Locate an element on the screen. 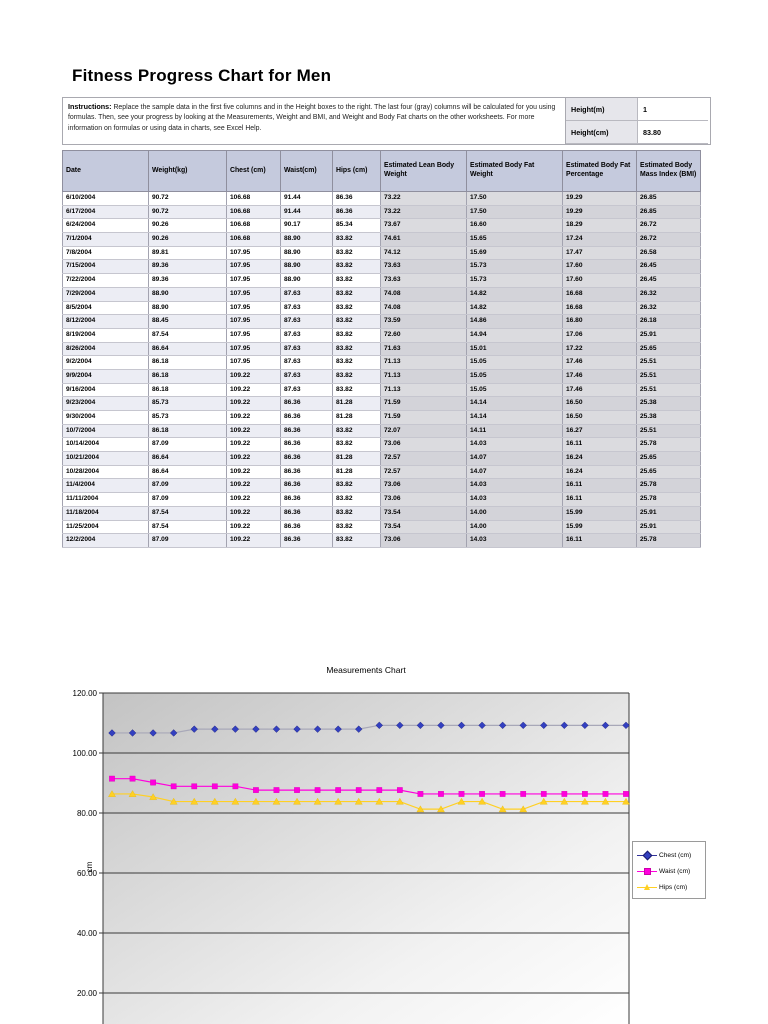 The width and height of the screenshot is (768, 1024). chart-title: Measurements Chart is located at coordinates (366, 670).